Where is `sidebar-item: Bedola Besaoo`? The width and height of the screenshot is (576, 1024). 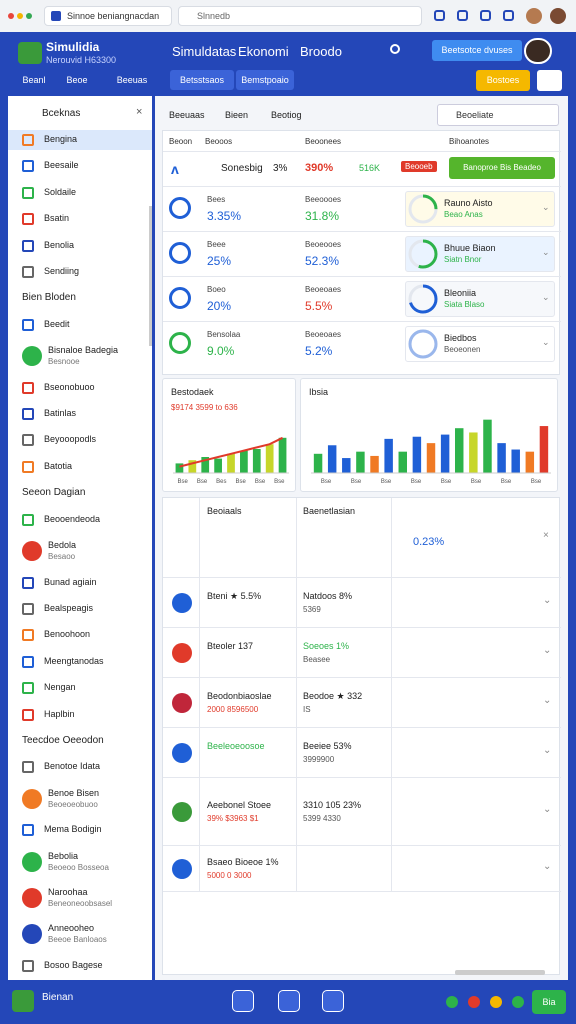 sidebar-item: Bedola Besaoo is located at coordinates (80, 551).